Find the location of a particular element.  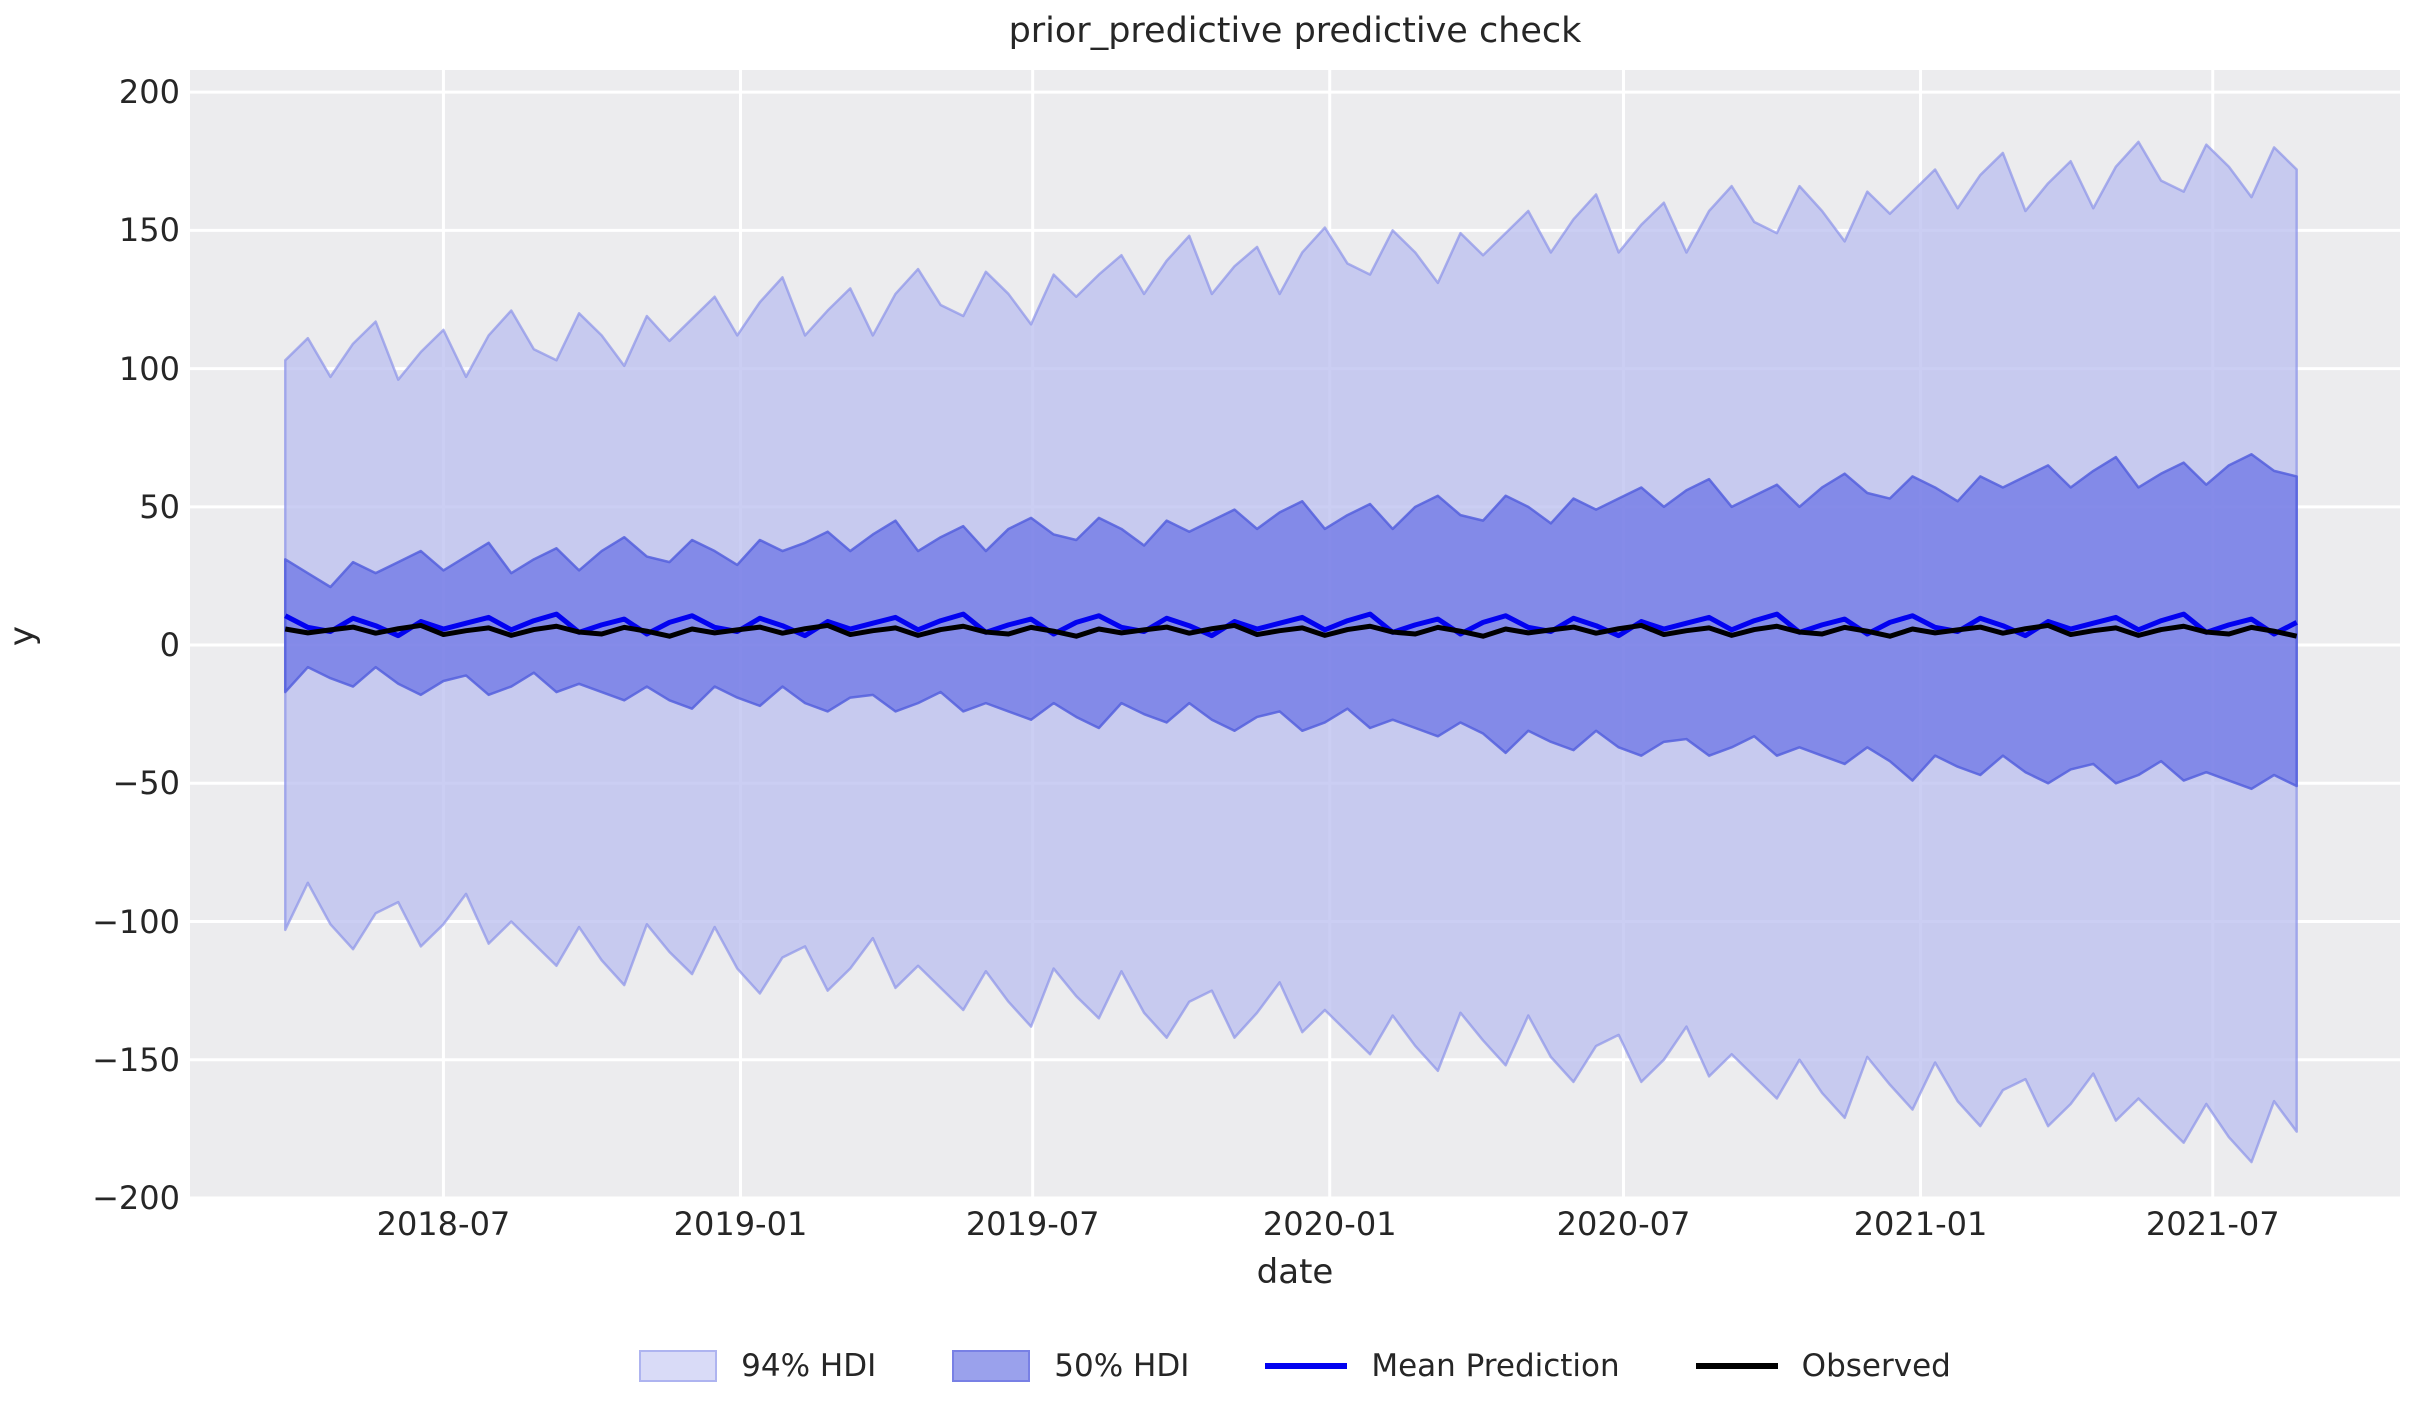

x-axis-label: date is located at coordinates (1295, 1272).